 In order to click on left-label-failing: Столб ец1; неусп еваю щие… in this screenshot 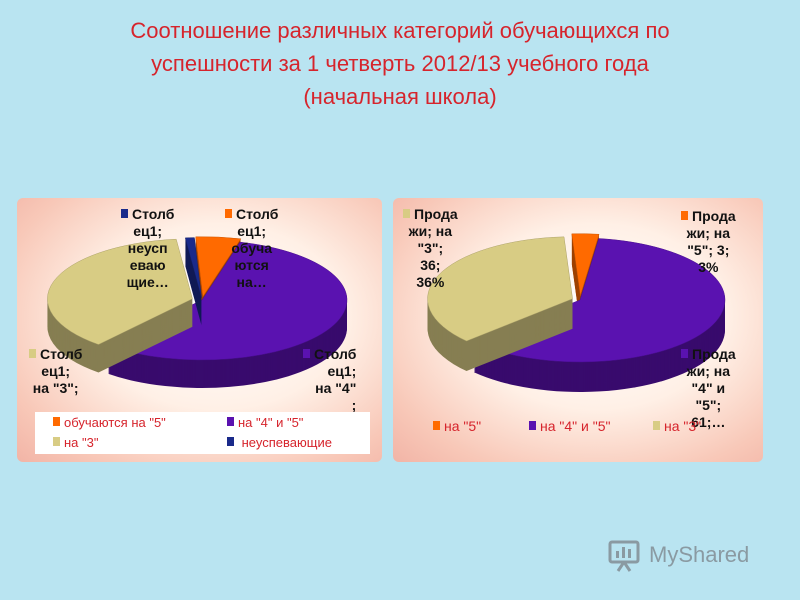, I will do `click(147, 248)`.